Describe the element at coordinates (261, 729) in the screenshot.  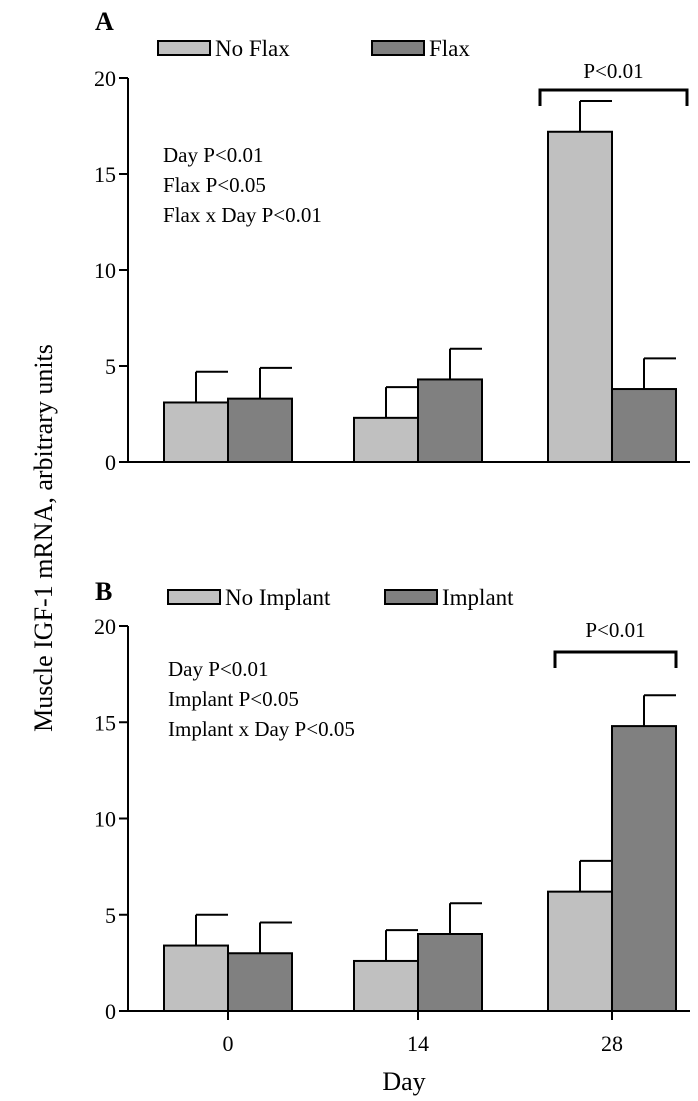
I see `stat-line: Implant x Day P<0.05` at that location.